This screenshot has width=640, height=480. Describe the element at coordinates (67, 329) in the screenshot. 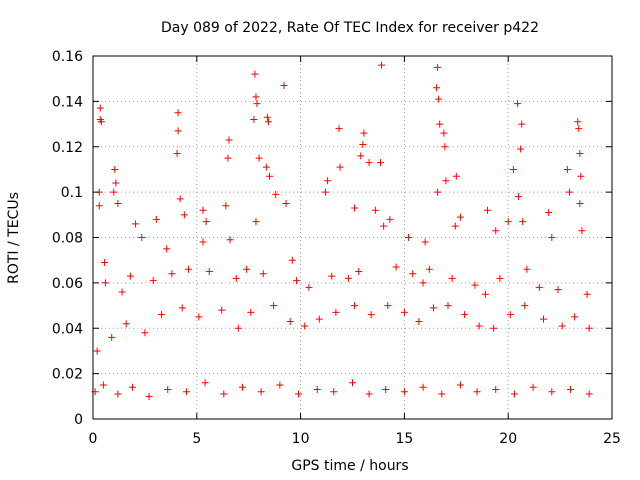

I see `y-tick-label: 0.04` at that location.